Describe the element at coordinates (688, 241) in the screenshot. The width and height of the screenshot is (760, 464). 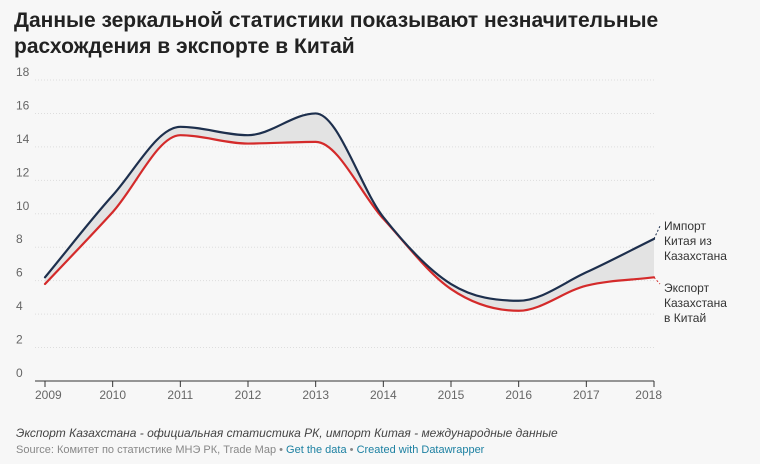
I see `series-label: Китая из` at that location.